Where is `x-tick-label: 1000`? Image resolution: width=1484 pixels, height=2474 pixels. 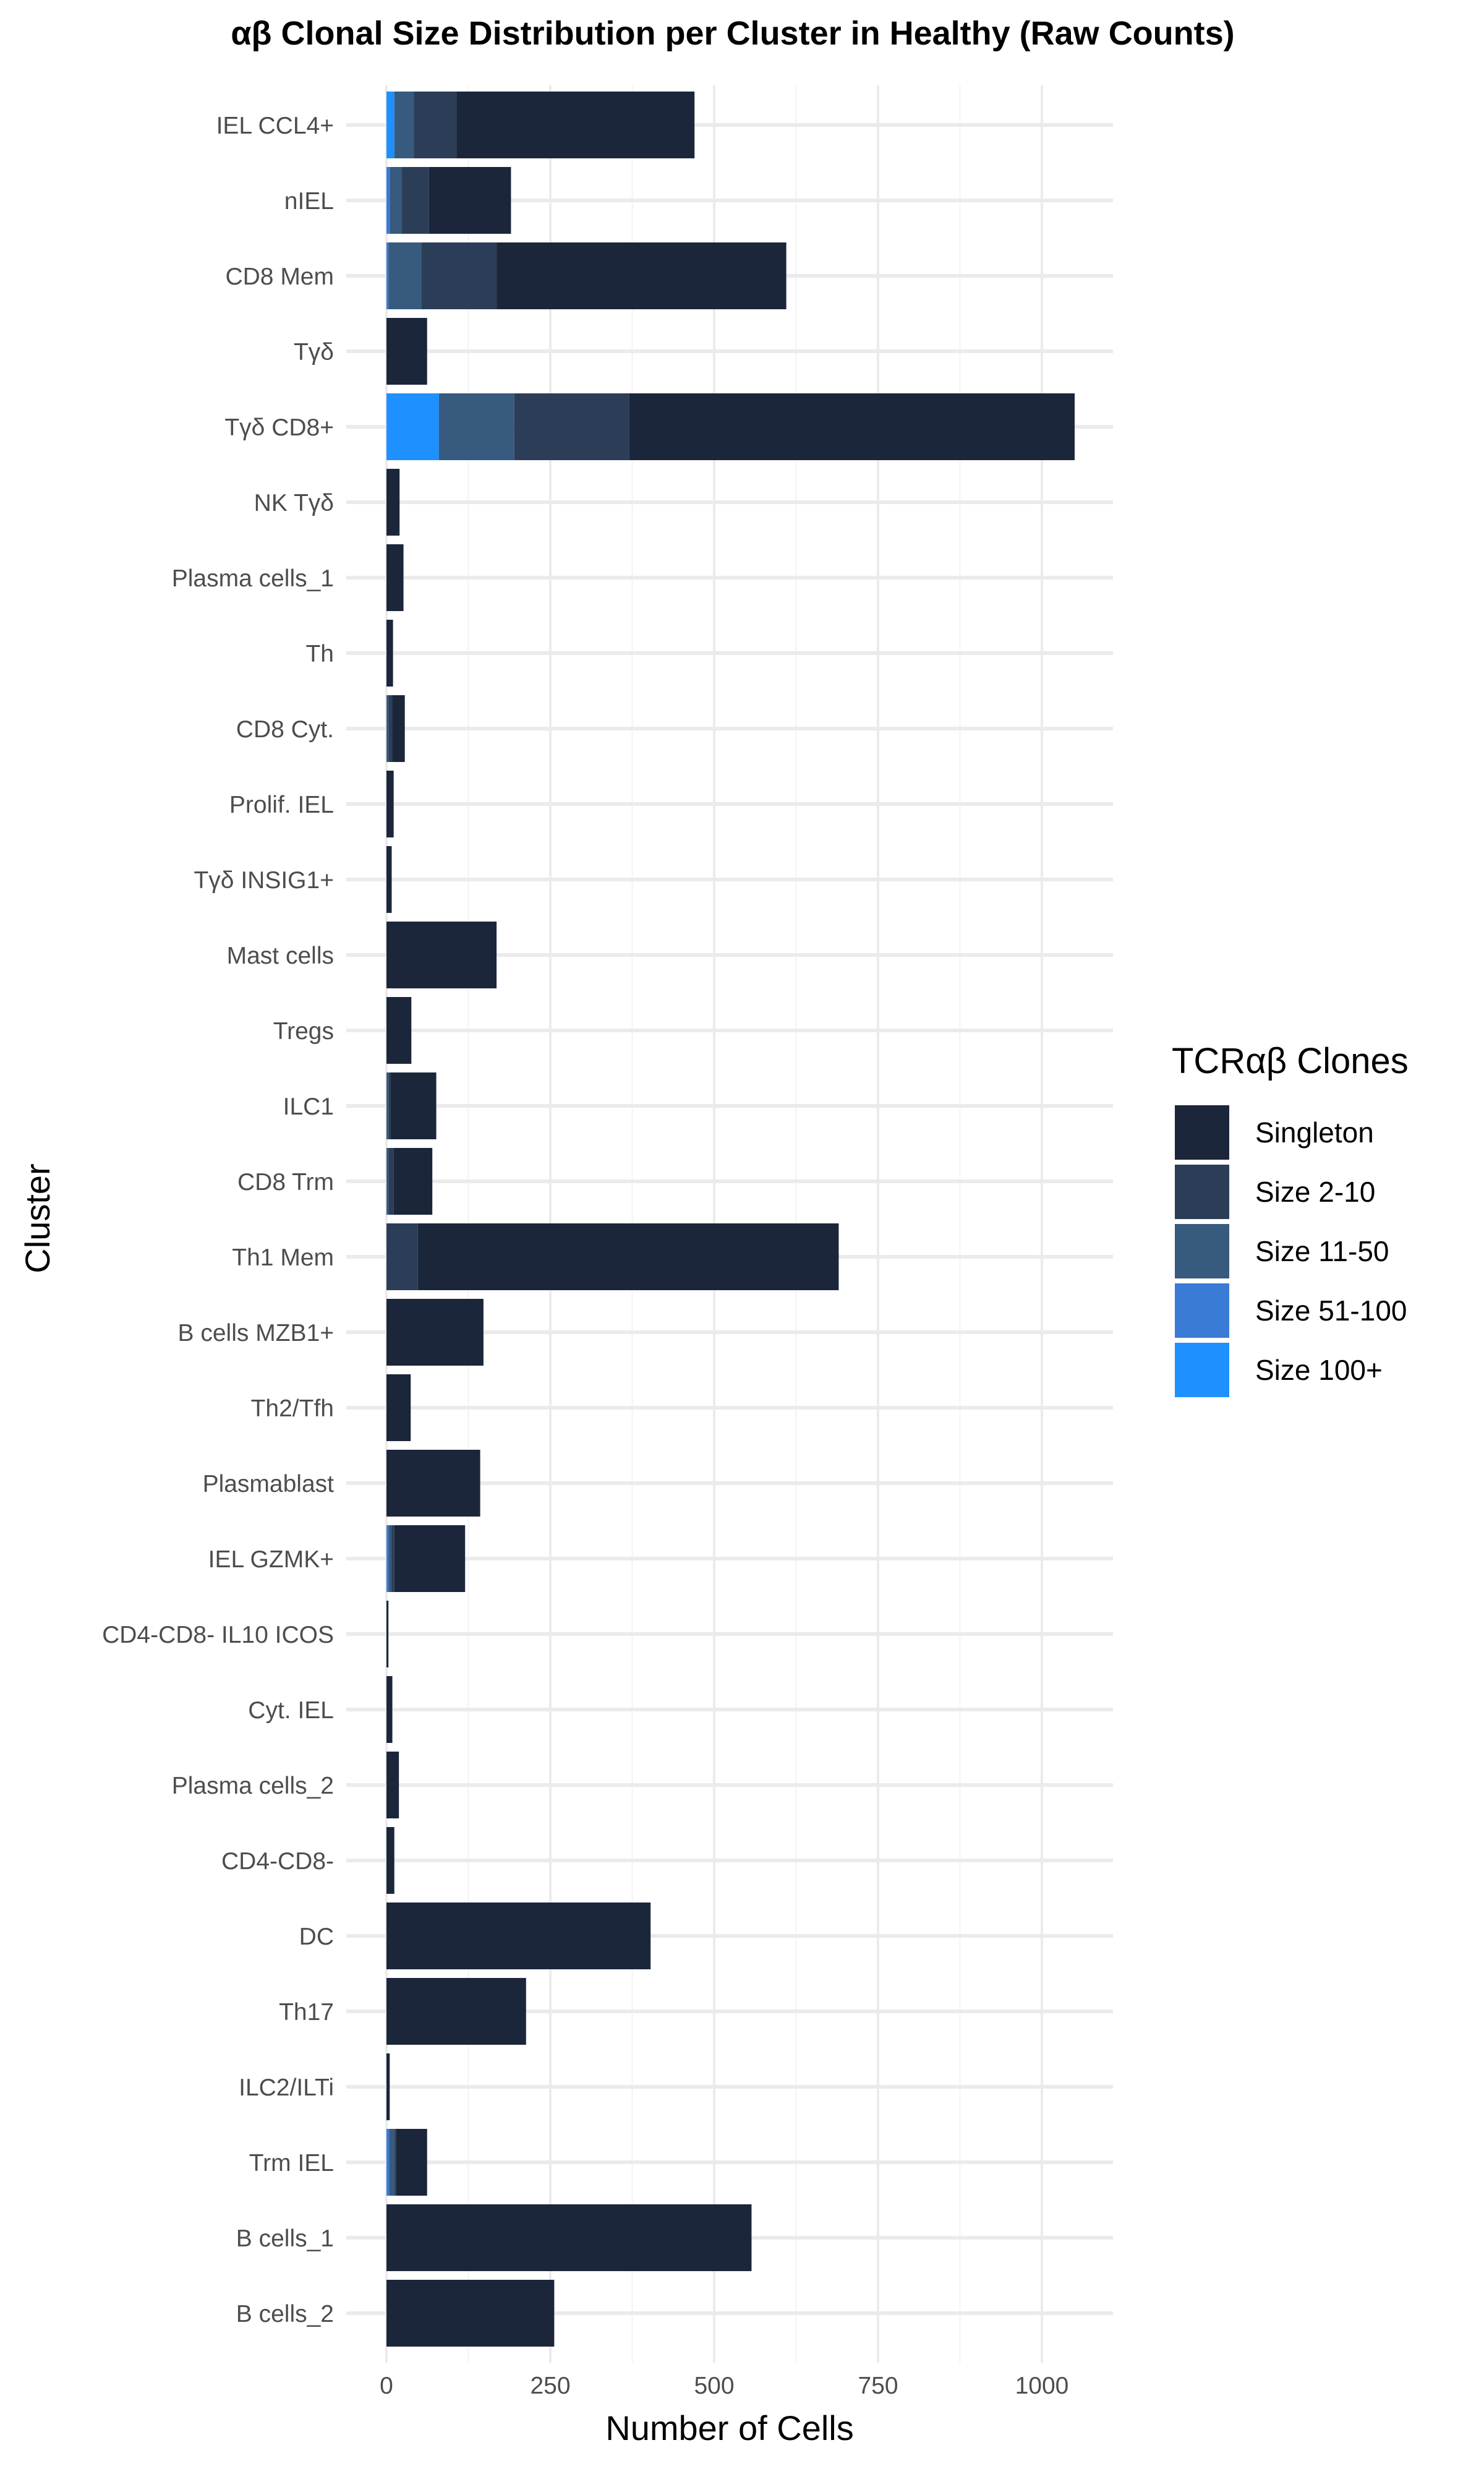 x-tick-label: 1000 is located at coordinates (1042, 2386).